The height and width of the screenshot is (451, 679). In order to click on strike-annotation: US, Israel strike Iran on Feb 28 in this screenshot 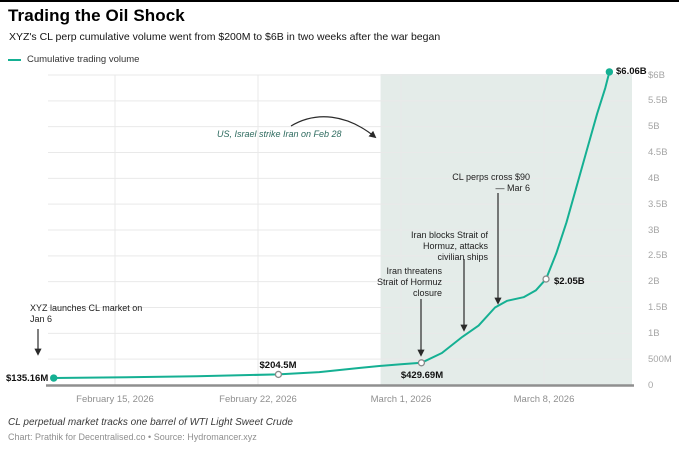, I will do `click(279, 134)`.